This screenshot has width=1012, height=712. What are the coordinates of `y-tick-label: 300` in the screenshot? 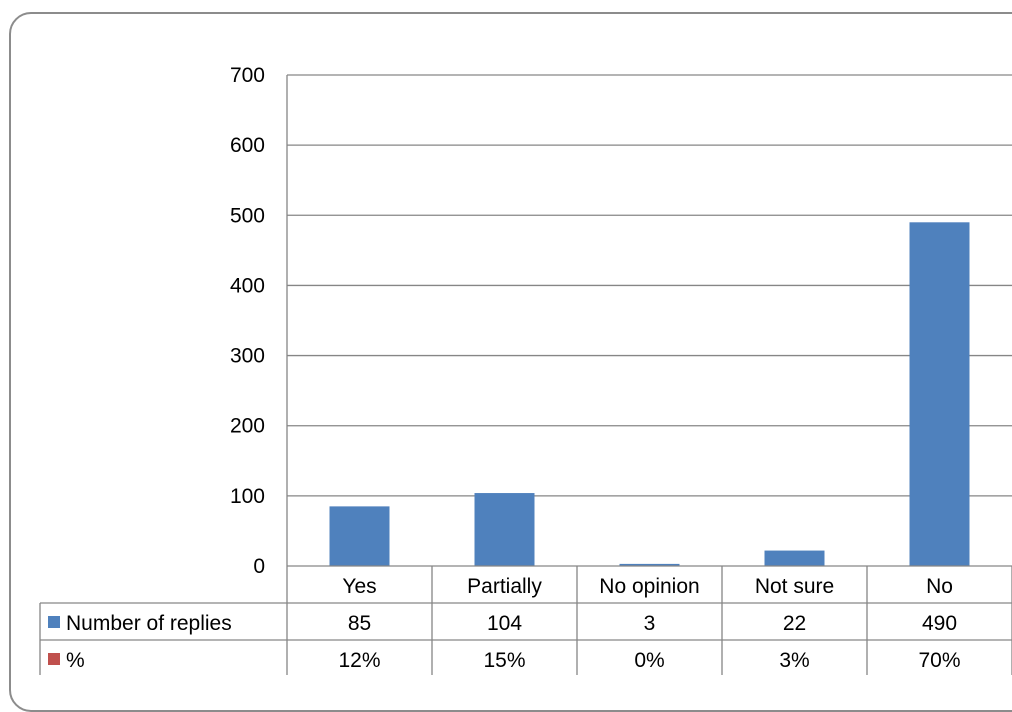 It's located at (247, 356).